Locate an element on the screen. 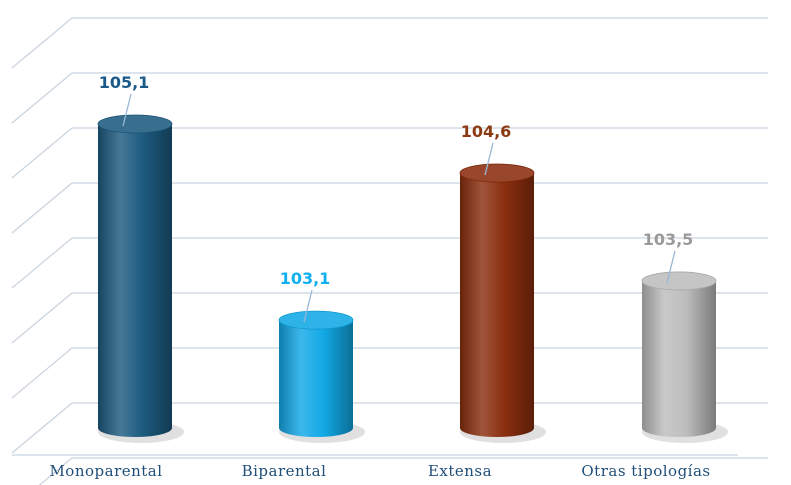 The width and height of the screenshot is (791, 485). data-label: 103,1 is located at coordinates (305, 278).